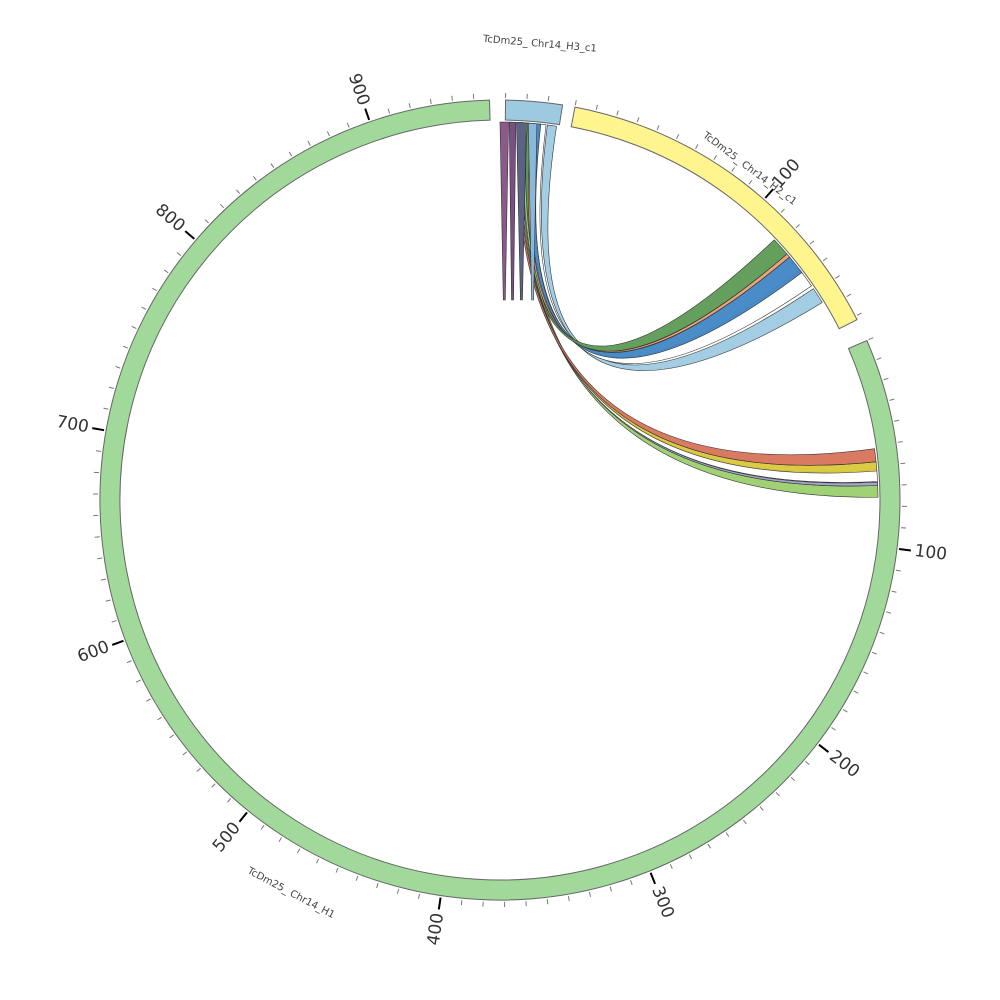 Image resolution: width=1000 pixels, height=1000 pixels. Describe the element at coordinates (93, 652) in the screenshot. I see `tick-label: 600` at that location.